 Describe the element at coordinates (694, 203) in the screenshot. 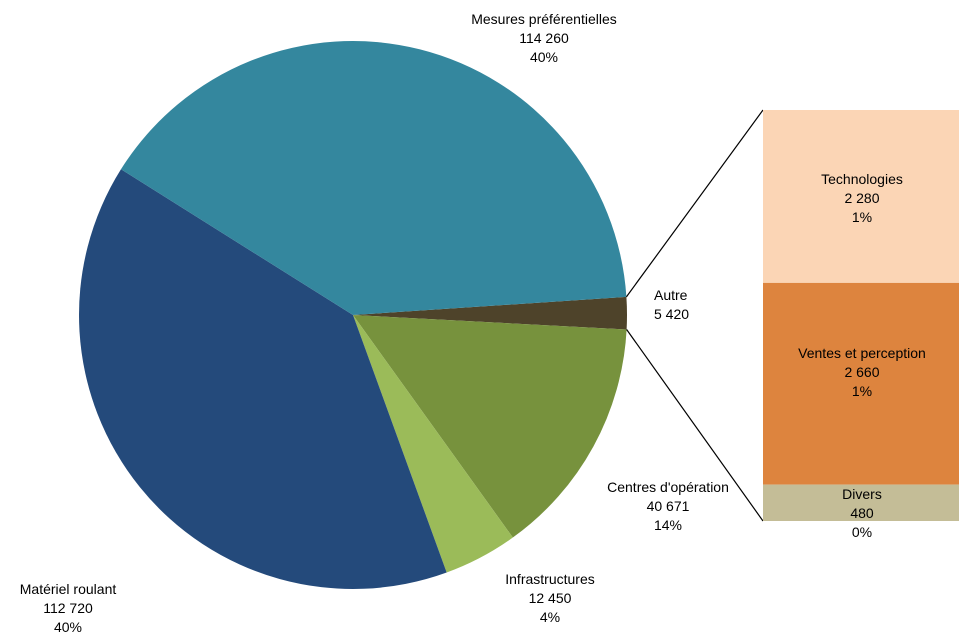

I see `connector-line-top` at that location.